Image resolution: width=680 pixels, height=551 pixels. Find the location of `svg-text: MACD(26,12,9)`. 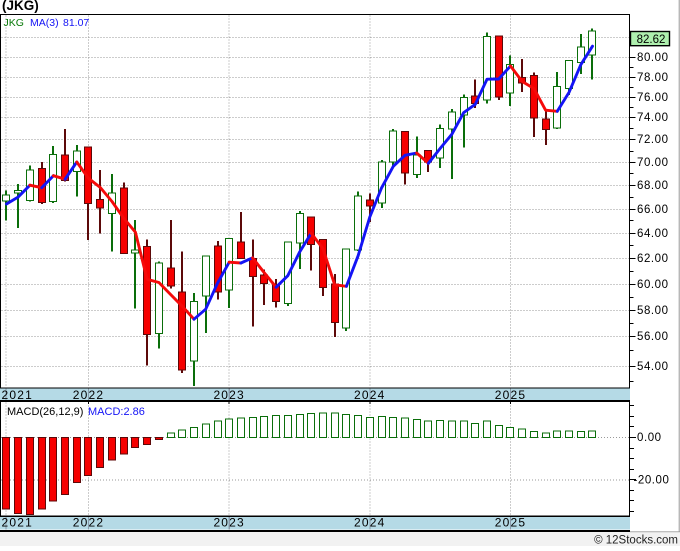

svg-text: MACD(26,12,9) is located at coordinates (45, 412).